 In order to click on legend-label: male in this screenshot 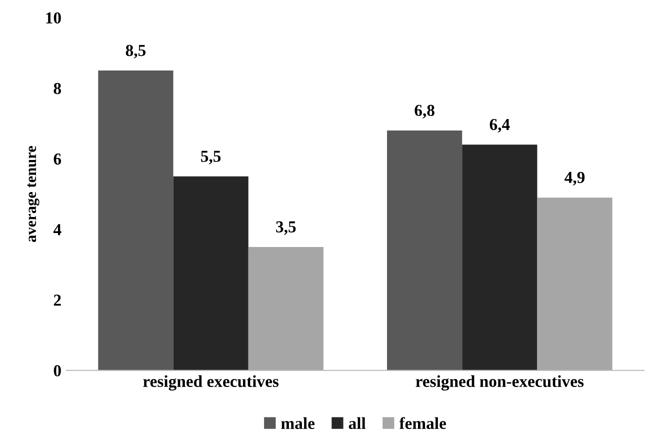, I will do `click(298, 423)`.